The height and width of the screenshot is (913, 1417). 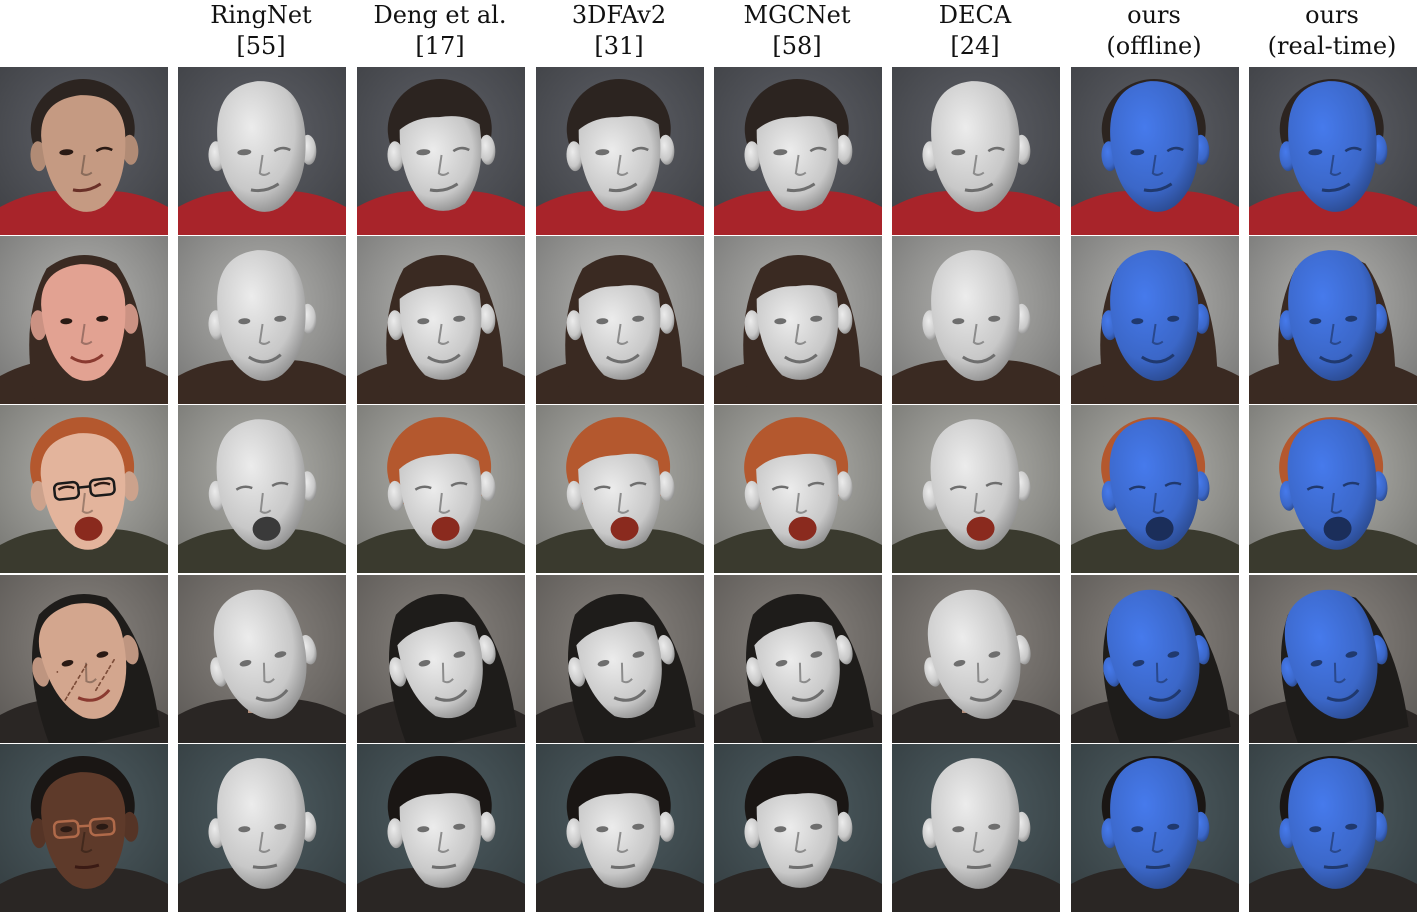 I want to click on method-name: Deng et al., so click(x=440, y=15).